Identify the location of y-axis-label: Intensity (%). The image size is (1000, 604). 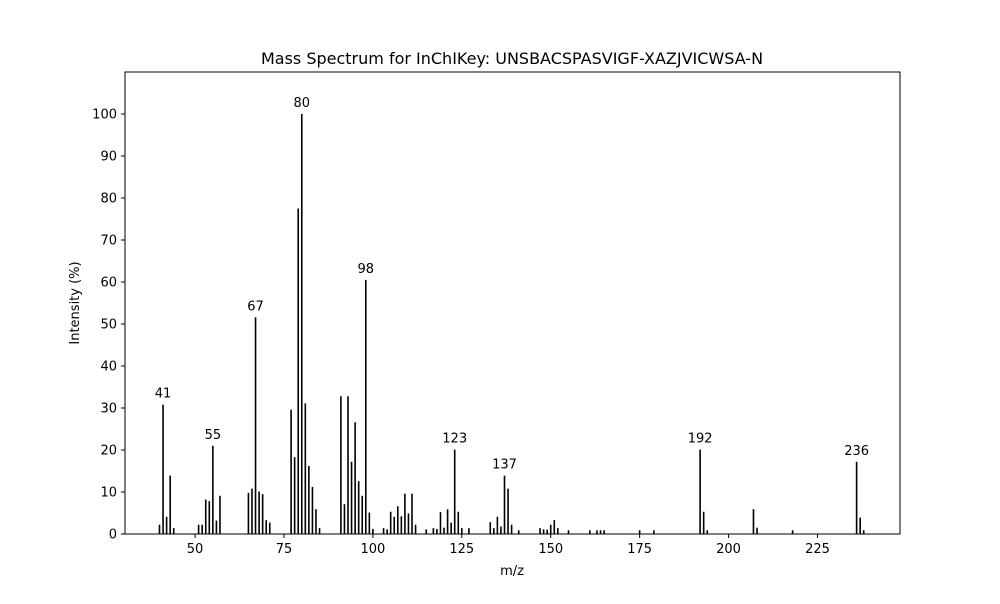
(75, 302).